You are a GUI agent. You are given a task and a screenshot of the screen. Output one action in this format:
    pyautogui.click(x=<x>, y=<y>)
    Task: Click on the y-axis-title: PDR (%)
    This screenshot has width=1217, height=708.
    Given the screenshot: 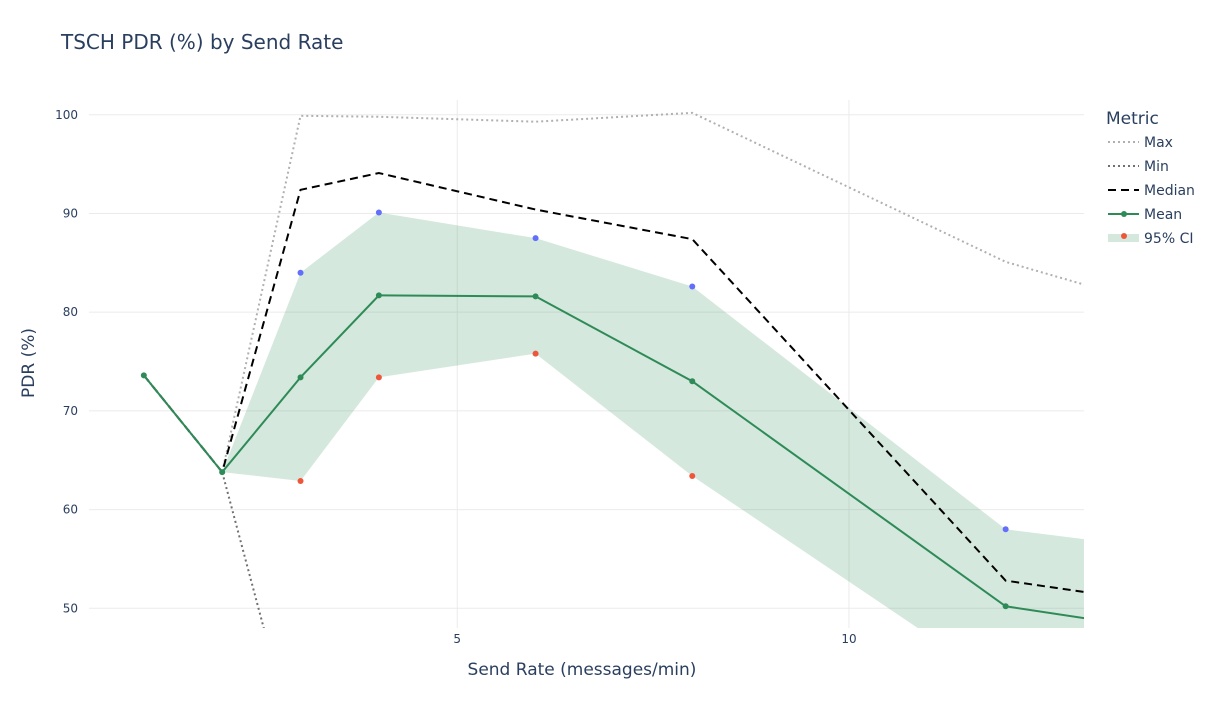 What is the action you would take?
    pyautogui.click(x=29, y=363)
    